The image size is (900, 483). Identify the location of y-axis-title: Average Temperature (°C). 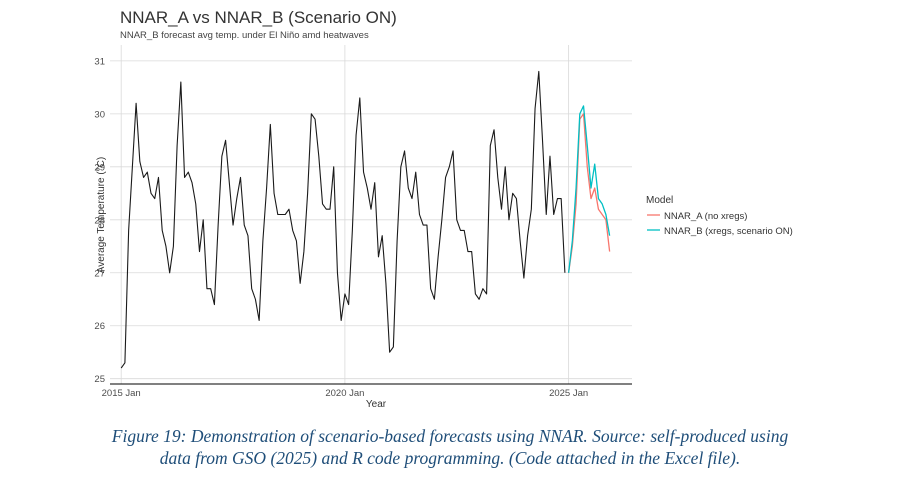
(101, 215).